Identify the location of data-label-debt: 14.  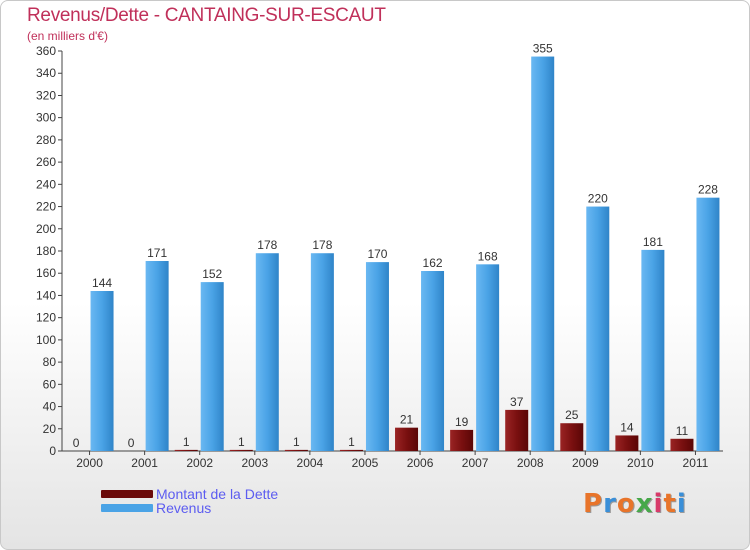
(627, 427).